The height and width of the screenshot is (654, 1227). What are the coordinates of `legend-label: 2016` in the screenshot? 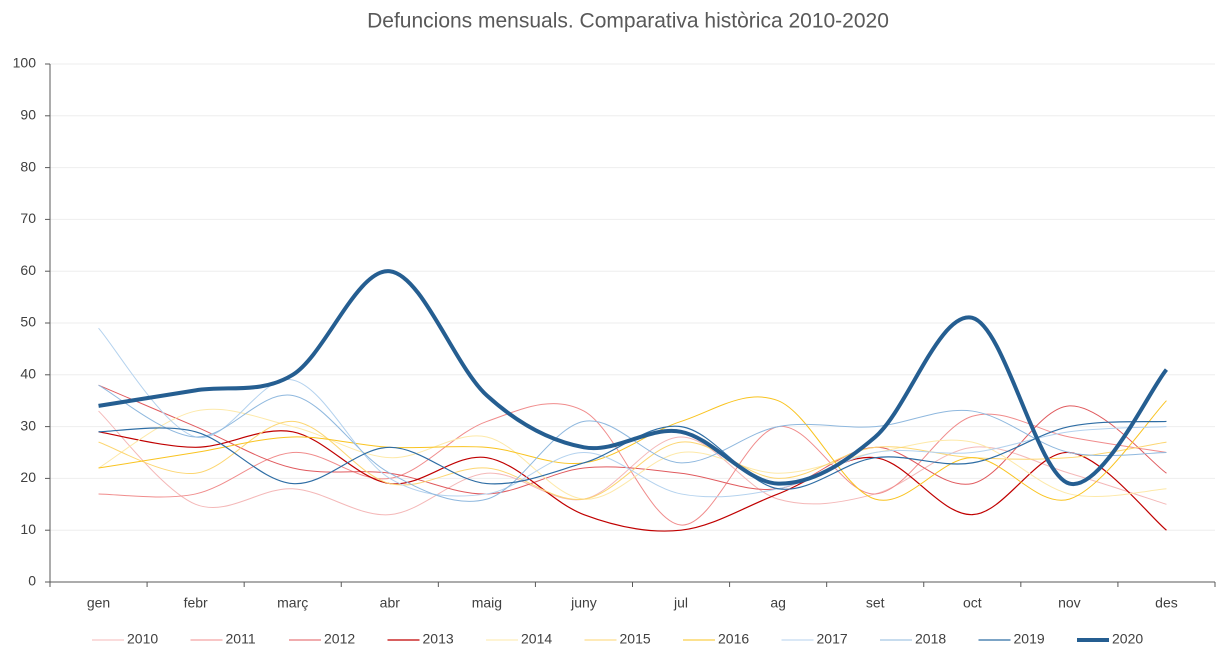 It's located at (733, 639).